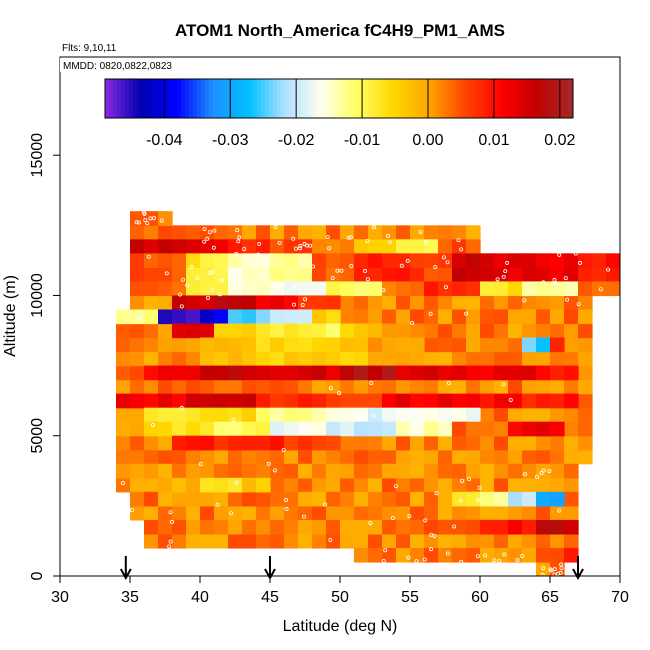  What do you see at coordinates (351, 568) in the screenshot?
I see `flight-arrows` at bounding box center [351, 568].